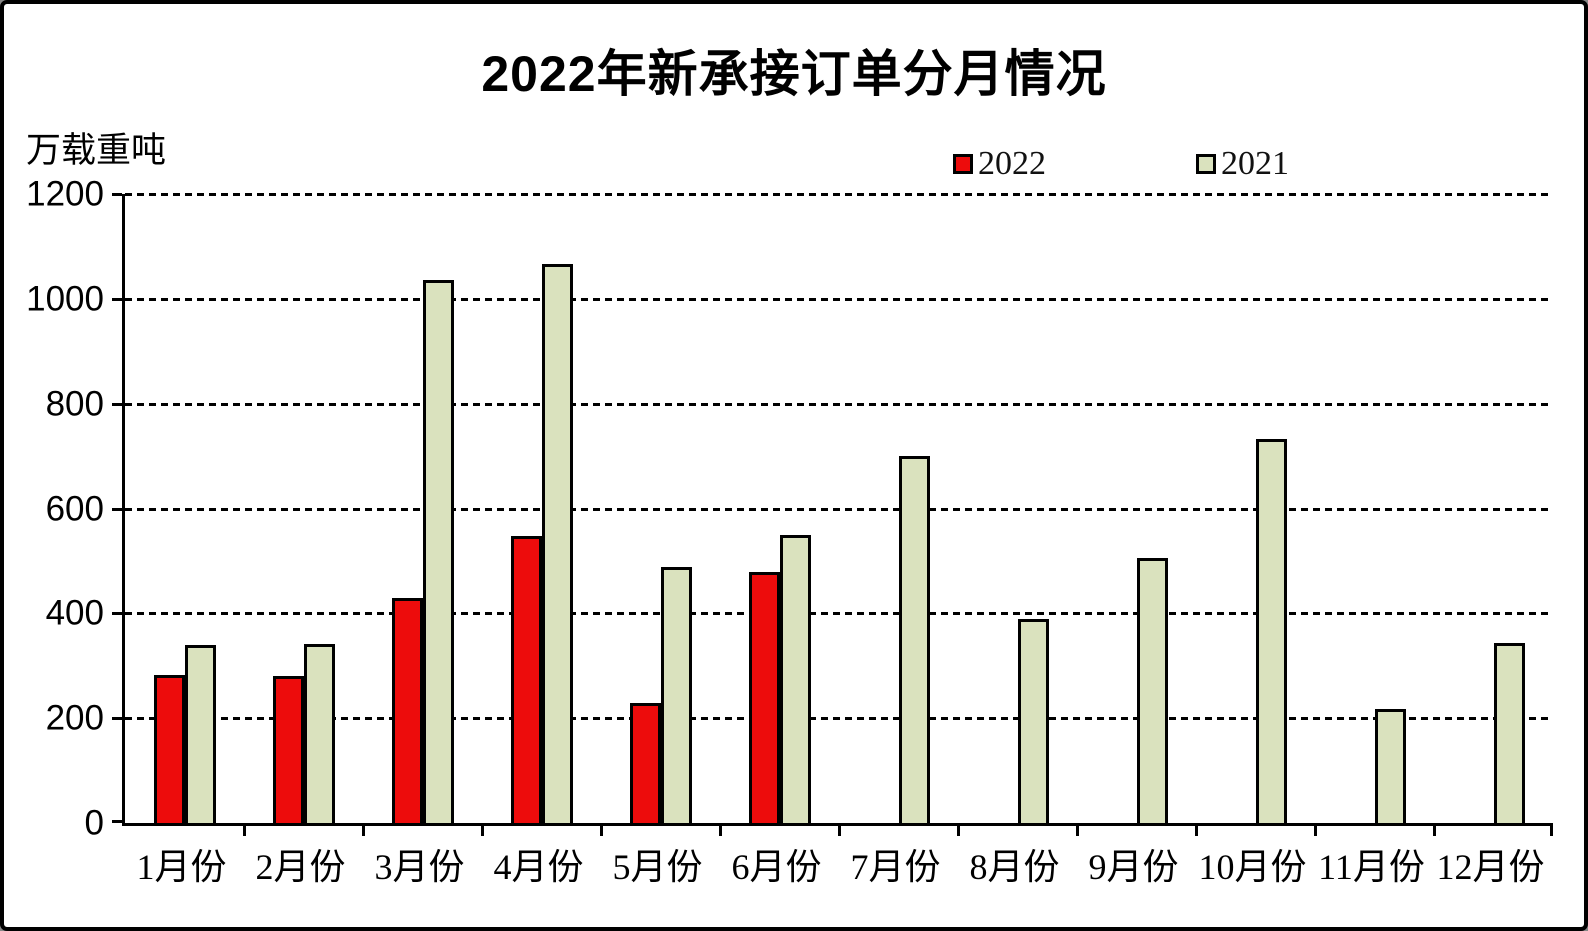 Image resolution: width=1588 pixels, height=931 pixels. What do you see at coordinates (526, 679) in the screenshot?
I see `bar-2022-4月份` at bounding box center [526, 679].